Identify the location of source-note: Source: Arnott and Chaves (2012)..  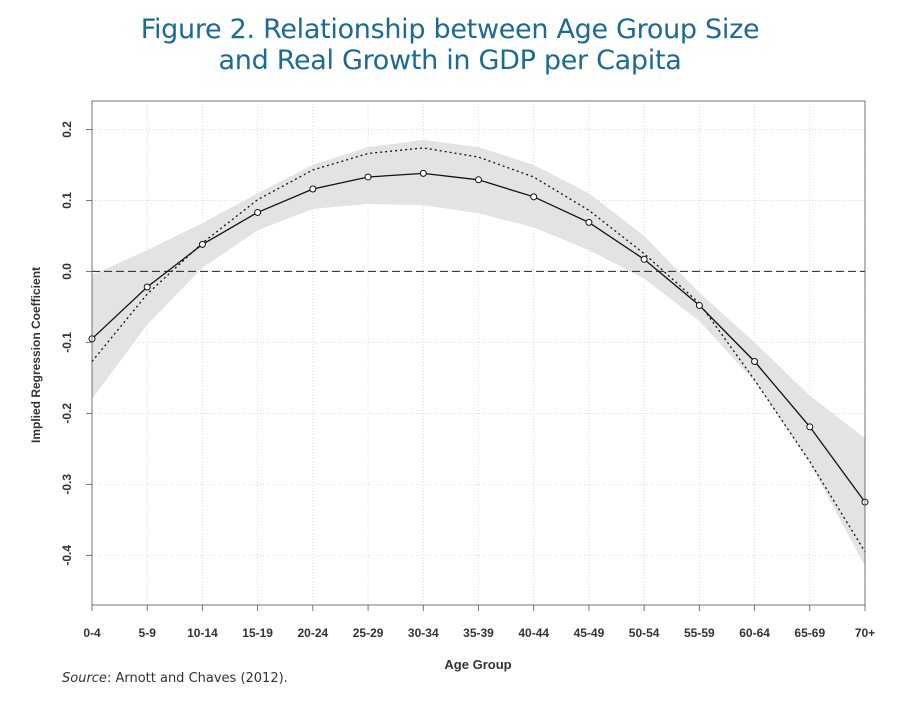
(175, 678).